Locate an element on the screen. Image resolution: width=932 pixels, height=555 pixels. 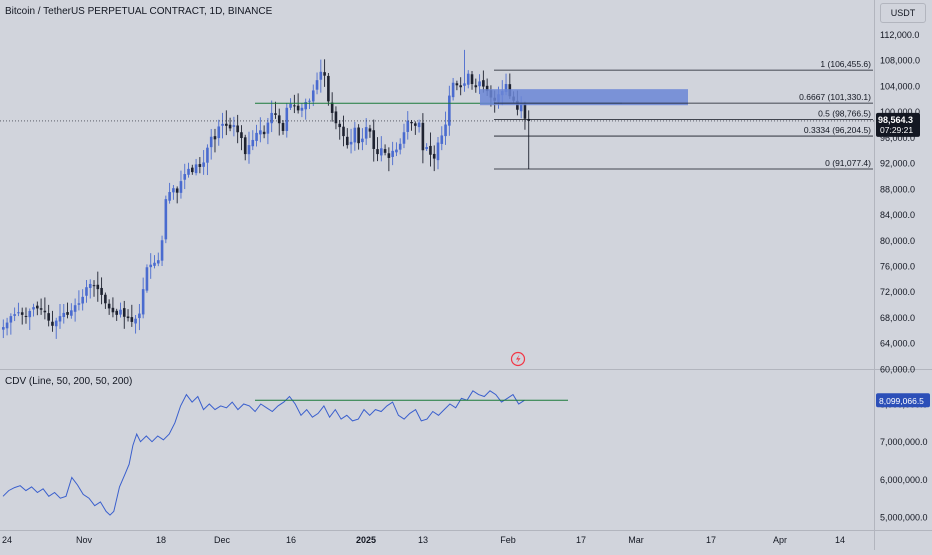
cdv-pane is located at coordinates (285, 453).